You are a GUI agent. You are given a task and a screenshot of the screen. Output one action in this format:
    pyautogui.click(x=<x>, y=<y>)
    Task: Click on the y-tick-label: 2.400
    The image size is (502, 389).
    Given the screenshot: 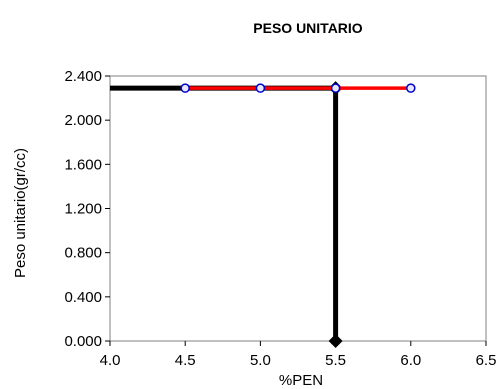 What is the action you would take?
    pyautogui.click(x=83, y=76)
    